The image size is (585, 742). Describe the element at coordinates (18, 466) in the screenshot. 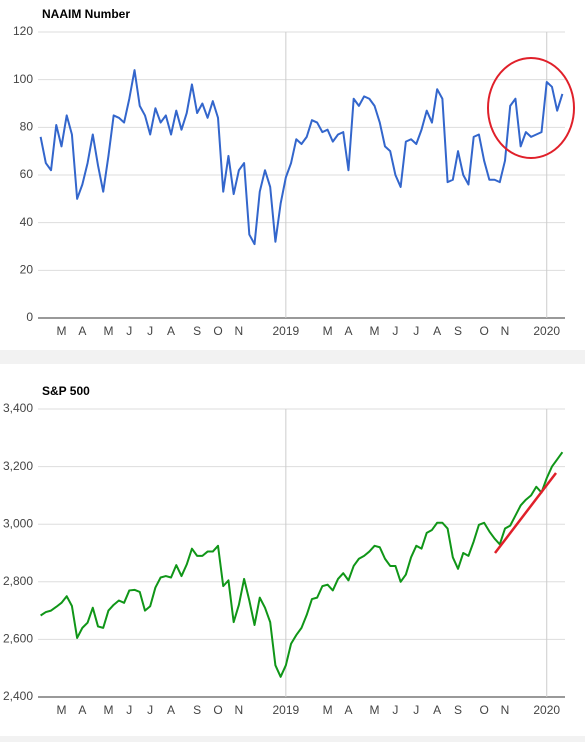

I see `y-tick-label: 3,200` at that location.